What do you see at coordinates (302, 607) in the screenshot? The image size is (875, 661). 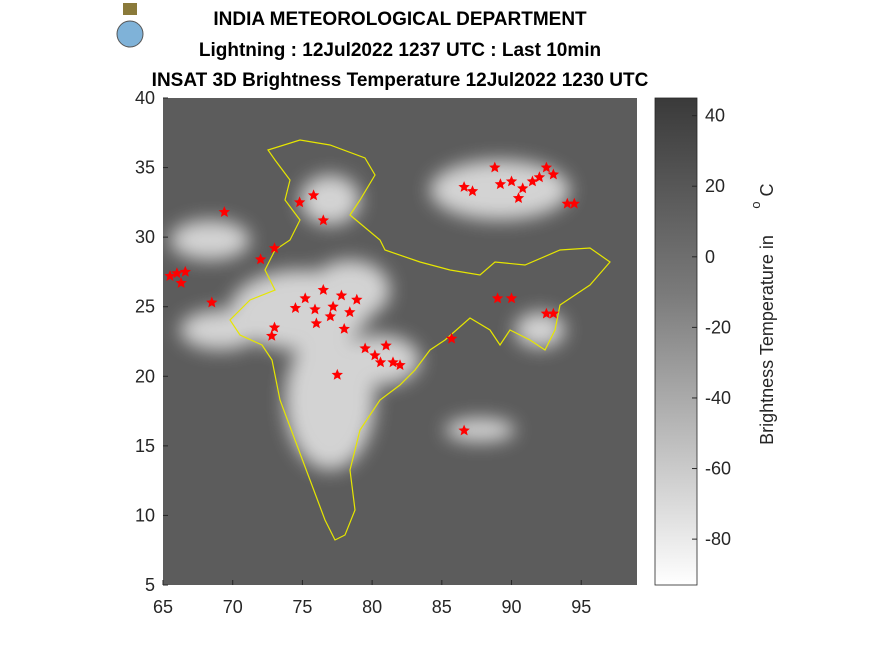 I see `x-tick-label: 75` at bounding box center [302, 607].